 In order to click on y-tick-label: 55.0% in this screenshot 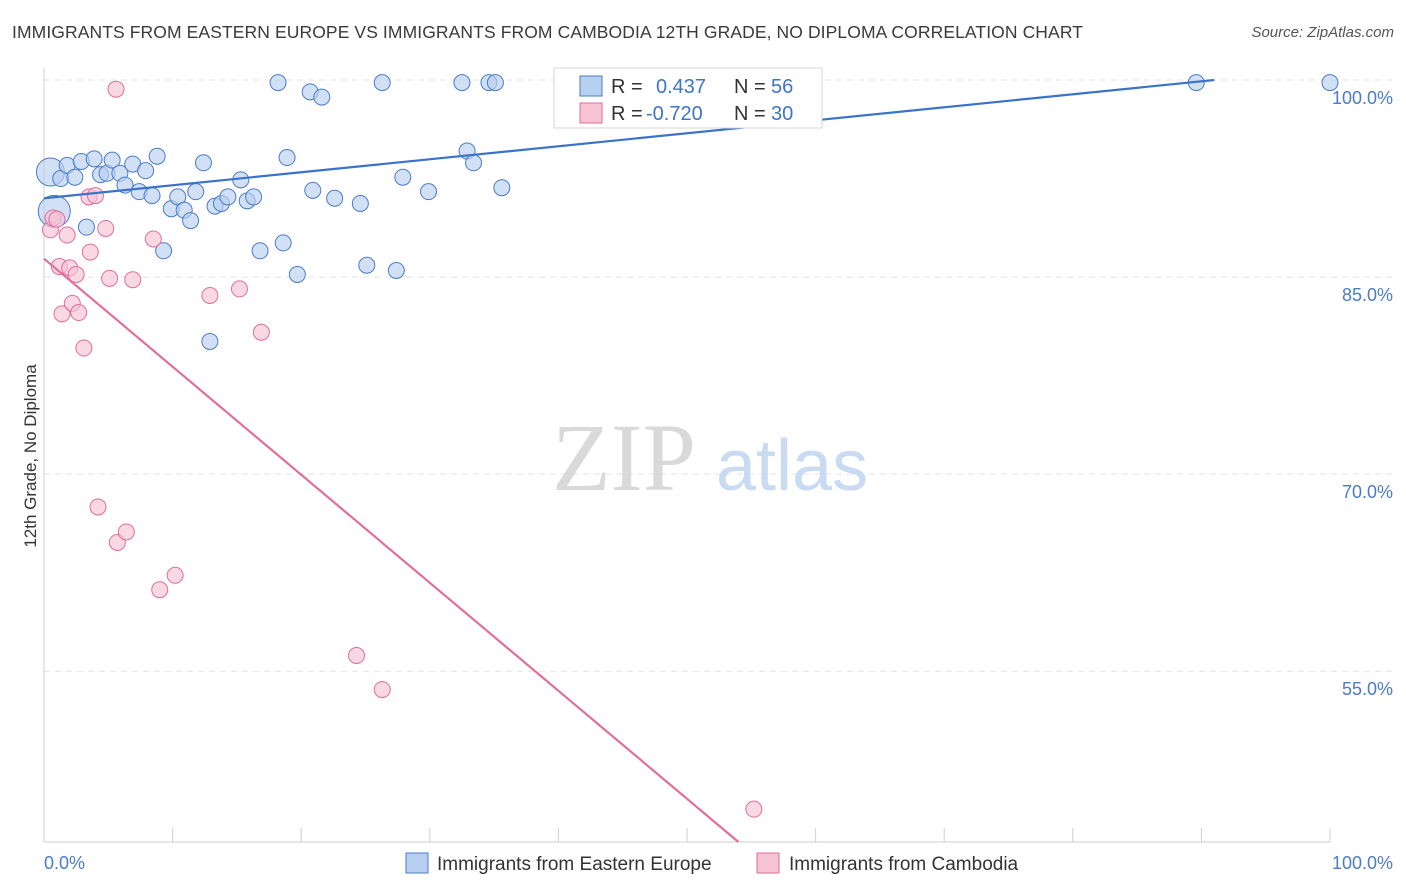, I will do `click(1367, 689)`.